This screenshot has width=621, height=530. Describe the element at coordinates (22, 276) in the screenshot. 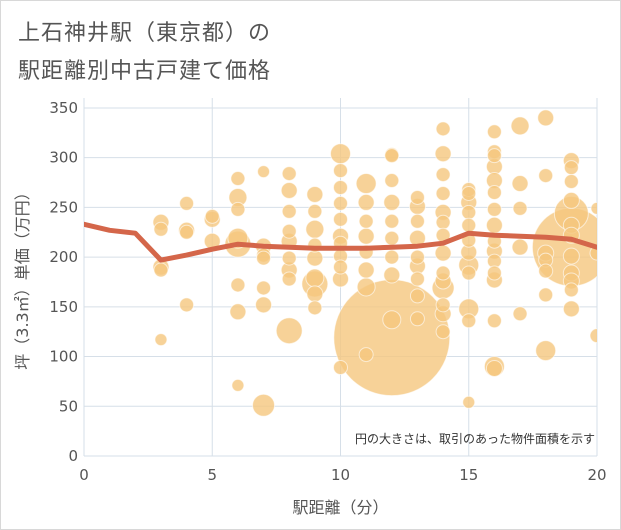

I see `y-axis-label: 坪（3.3㎡）単価（万円）` at that location.